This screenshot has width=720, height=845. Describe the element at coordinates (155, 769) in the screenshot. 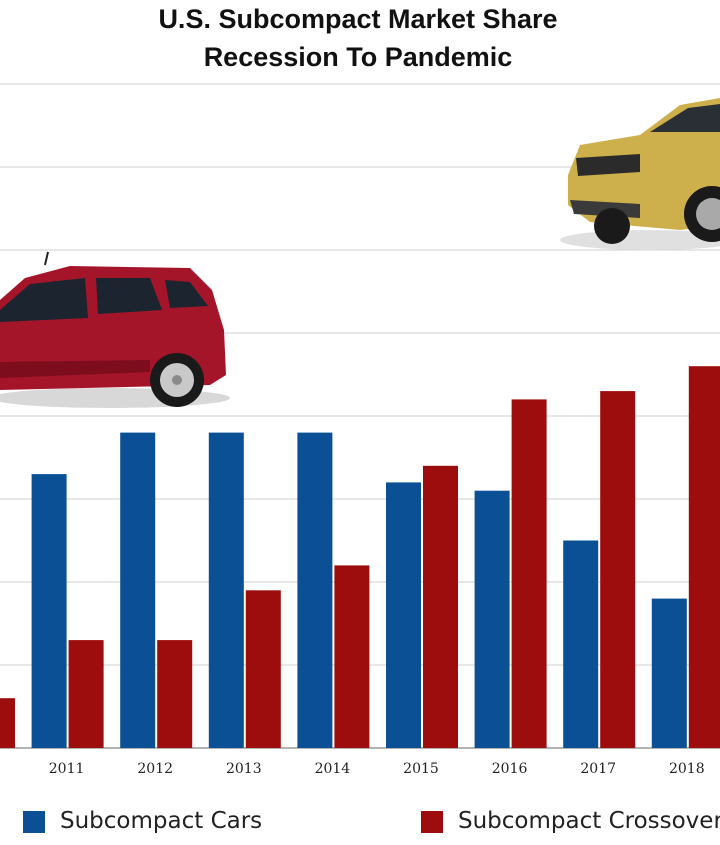

I see `x-tick-label: 2012` at that location.